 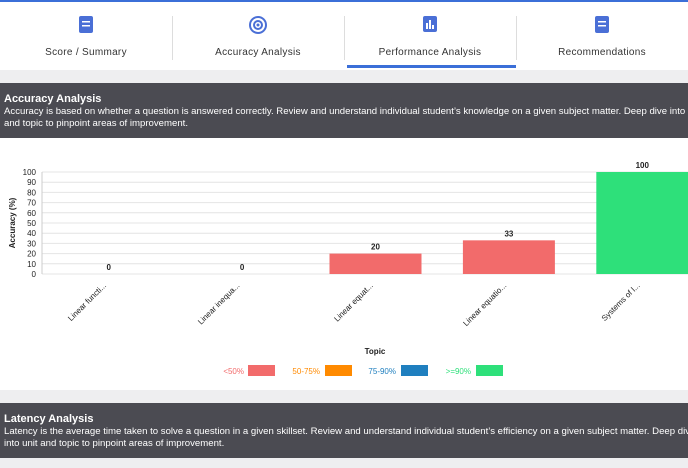 What do you see at coordinates (602, 36) in the screenshot?
I see `tab: Recommendations` at bounding box center [602, 36].